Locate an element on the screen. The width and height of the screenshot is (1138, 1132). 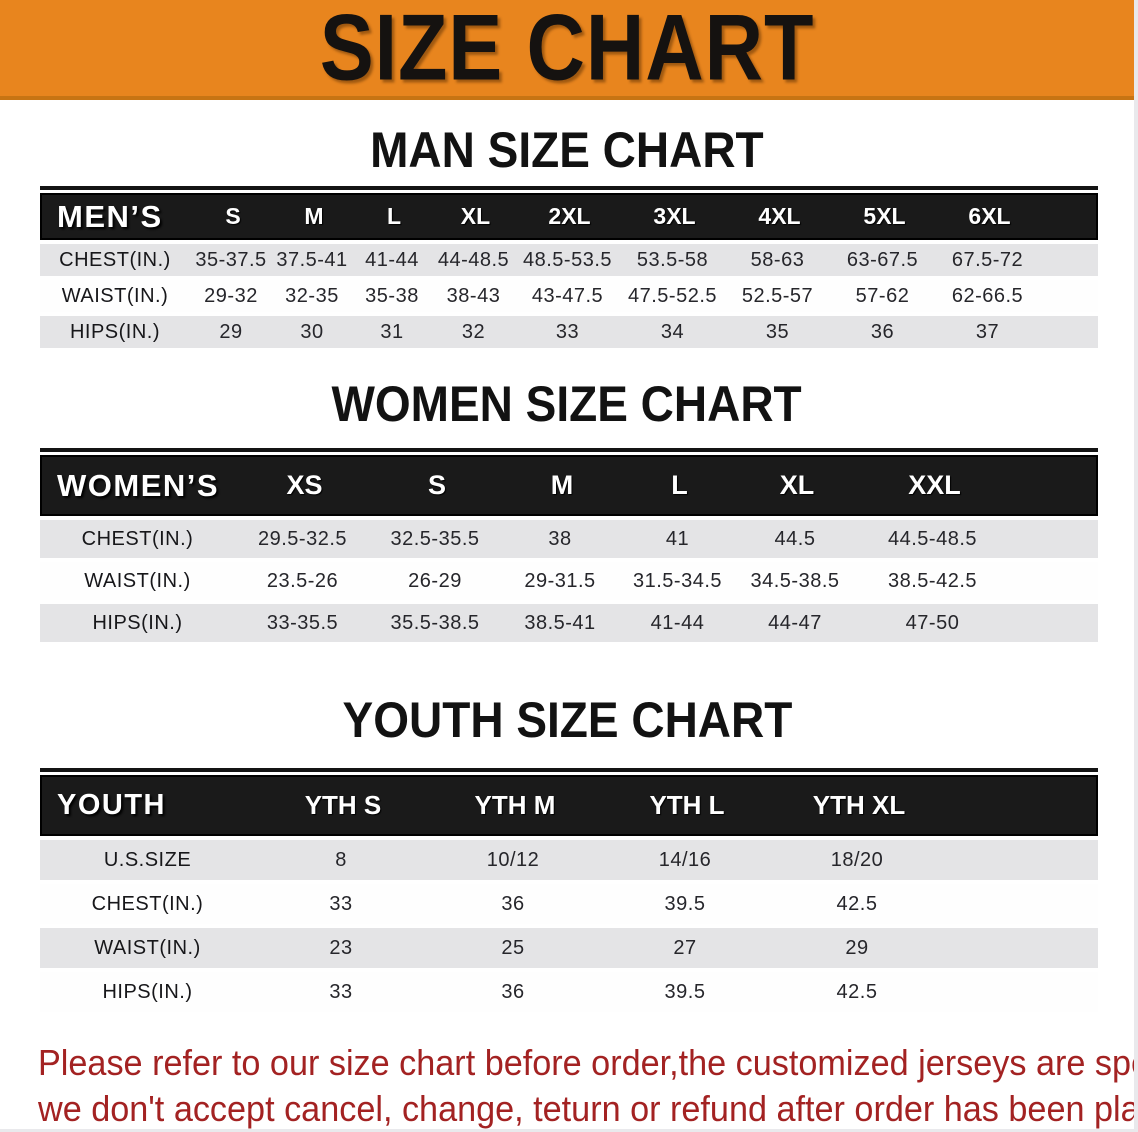
youth-chest-row: CHEST(IN.) 33 36 39.5 42.5 is located at coordinates (569, 904).